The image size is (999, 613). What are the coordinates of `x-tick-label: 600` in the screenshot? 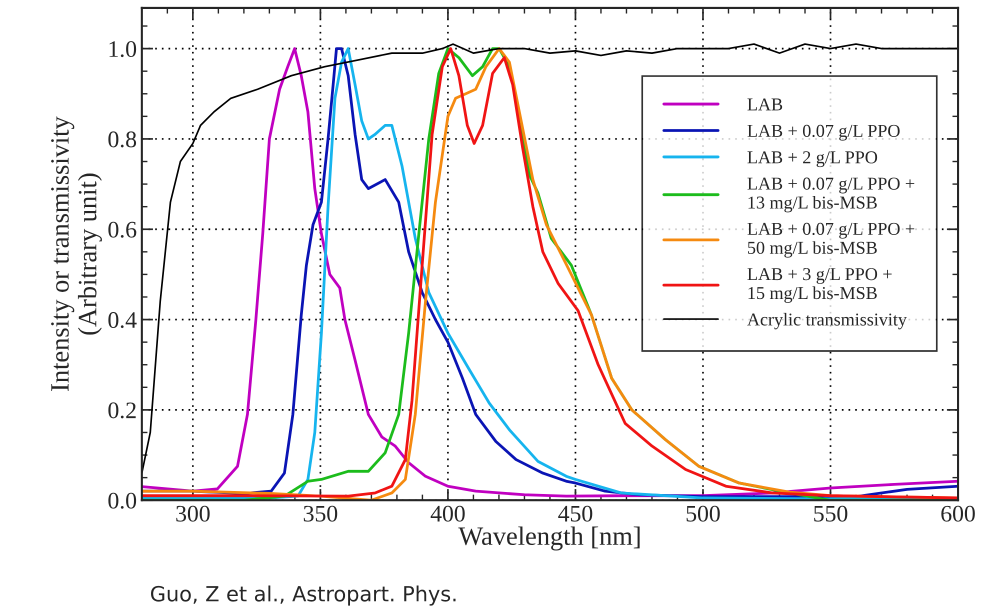 It's located at (958, 514).